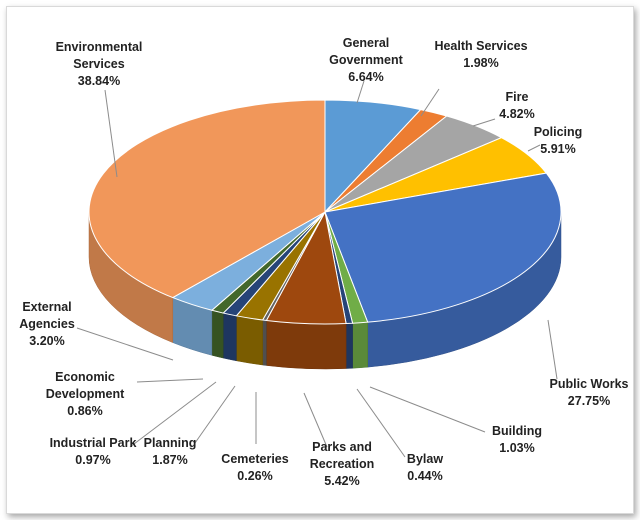  What do you see at coordinates (360, 345) in the screenshot?
I see `pie-side-building` at bounding box center [360, 345].